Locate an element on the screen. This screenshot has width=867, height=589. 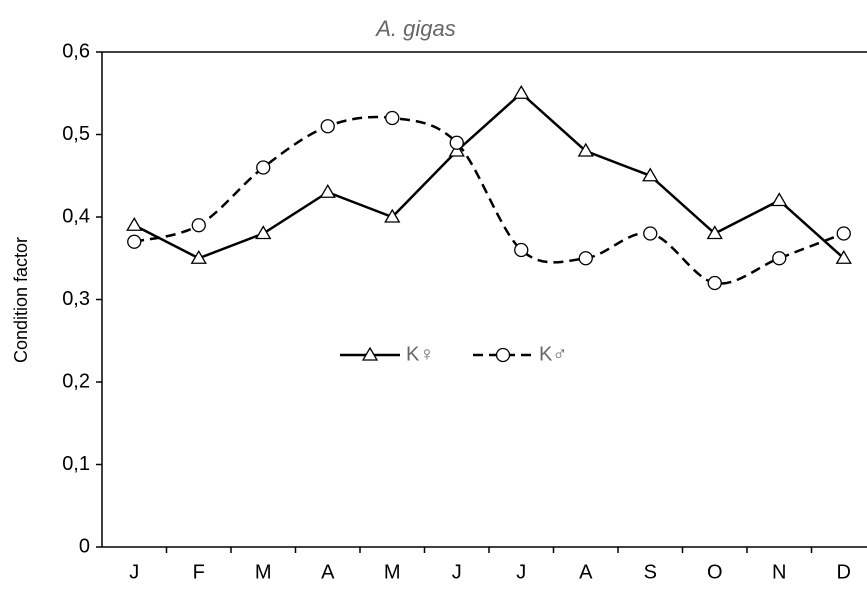
y-tick-label: 0,5 is located at coordinates (76, 134).